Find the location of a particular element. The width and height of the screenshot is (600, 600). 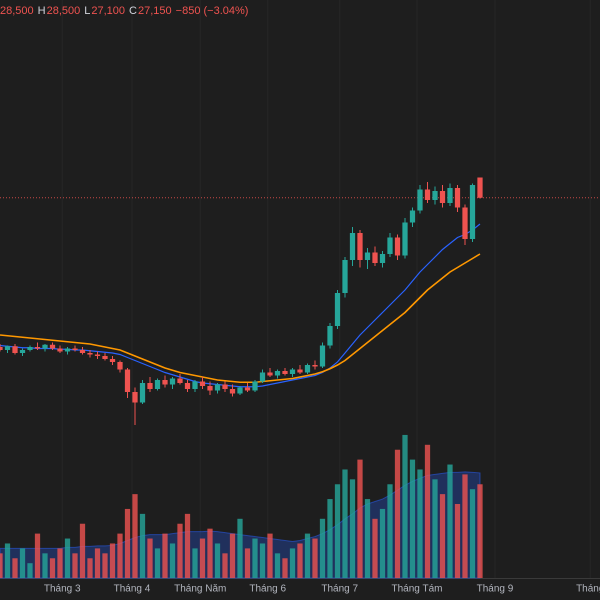

legend-value: 27,100 is located at coordinates (108, 11).